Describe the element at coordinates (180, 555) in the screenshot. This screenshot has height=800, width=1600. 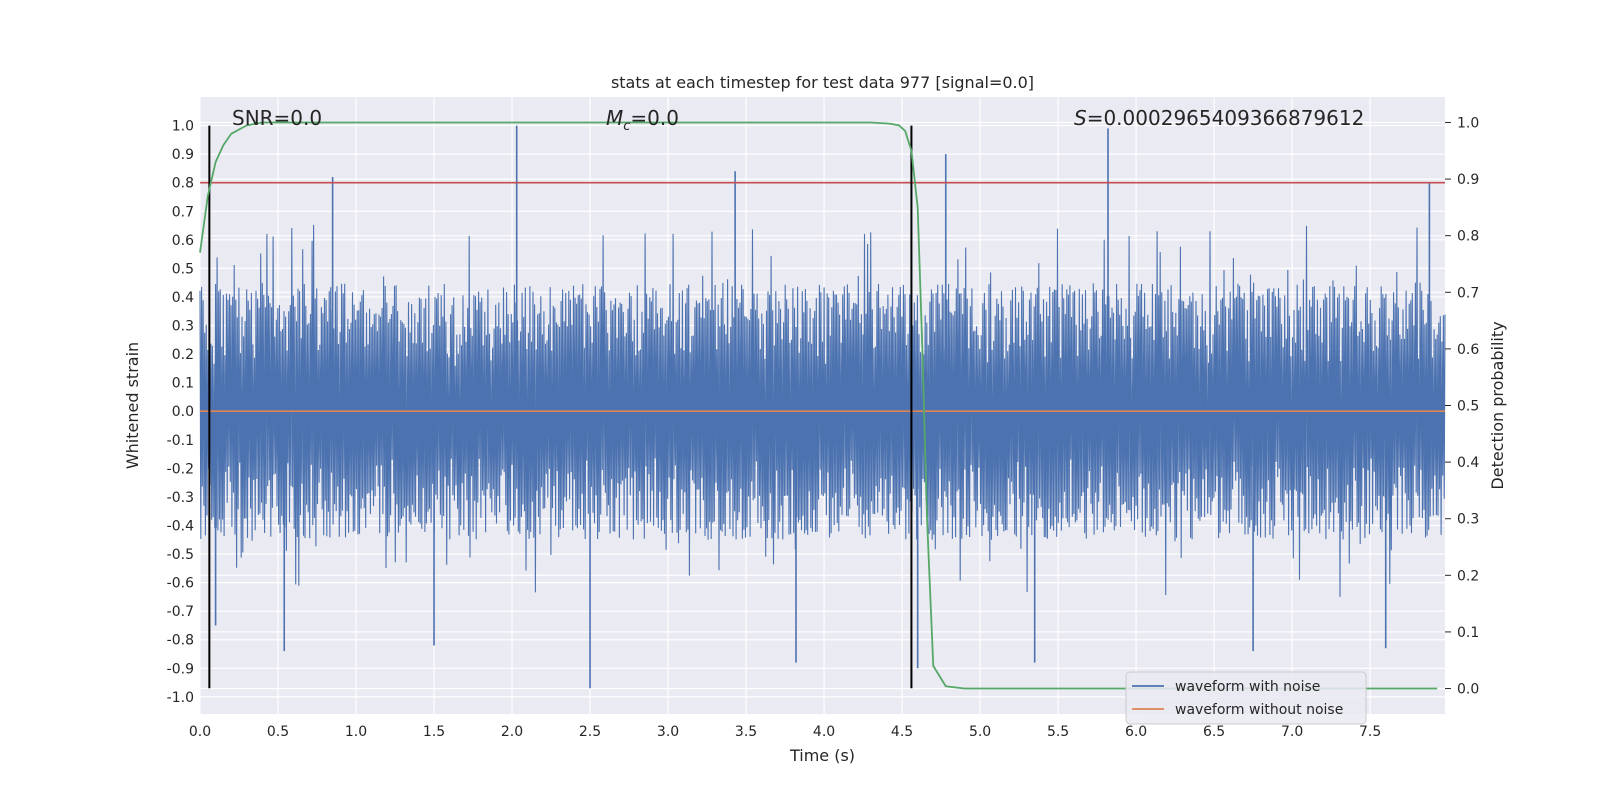
I see `y-tick-label: -0.5` at that location.